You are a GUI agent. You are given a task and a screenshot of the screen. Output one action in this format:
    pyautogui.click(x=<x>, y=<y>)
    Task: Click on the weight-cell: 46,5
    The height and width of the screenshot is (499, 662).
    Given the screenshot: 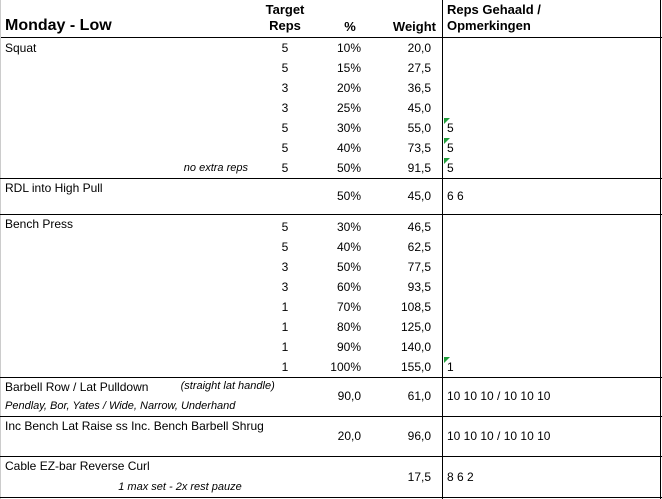 What is the action you would take?
    pyautogui.click(x=419, y=227)
    